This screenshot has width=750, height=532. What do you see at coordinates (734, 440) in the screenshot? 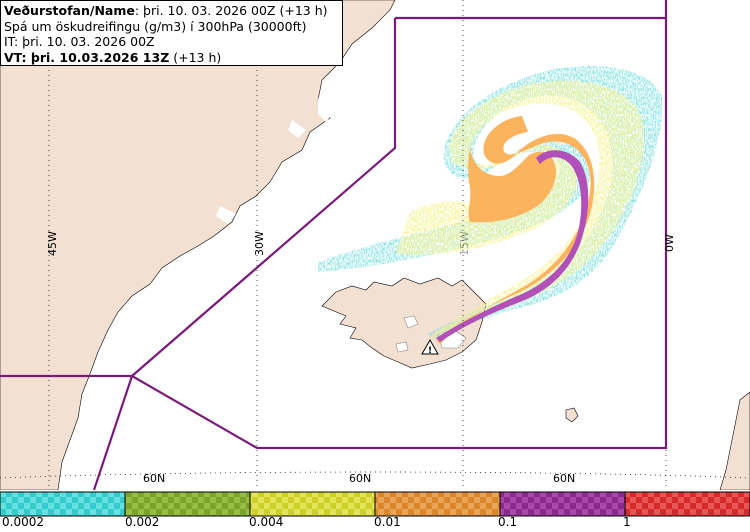
I see `scandinavia-coast` at bounding box center [734, 440].